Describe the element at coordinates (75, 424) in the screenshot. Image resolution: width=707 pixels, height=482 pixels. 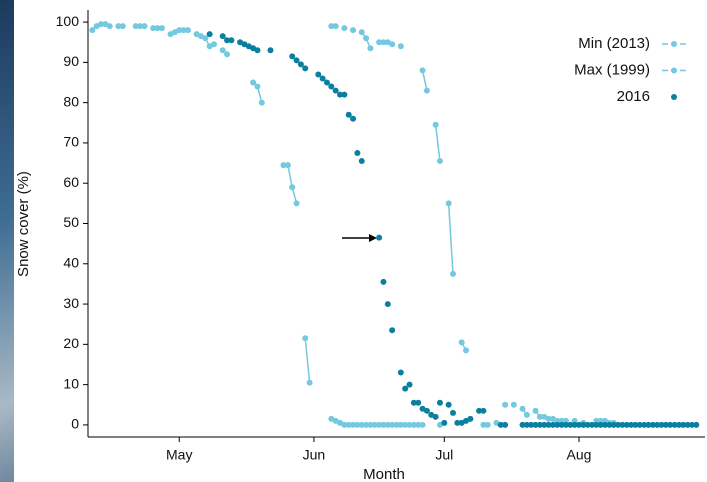
I see `y-tick-label: 0` at that location.